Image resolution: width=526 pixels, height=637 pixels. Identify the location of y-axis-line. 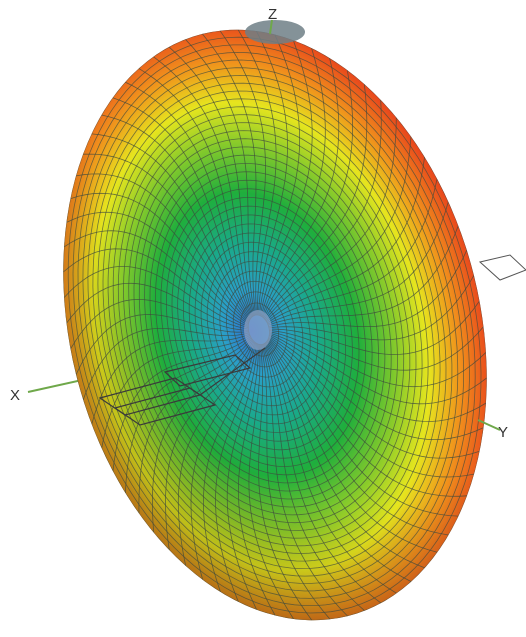
(501, 342).